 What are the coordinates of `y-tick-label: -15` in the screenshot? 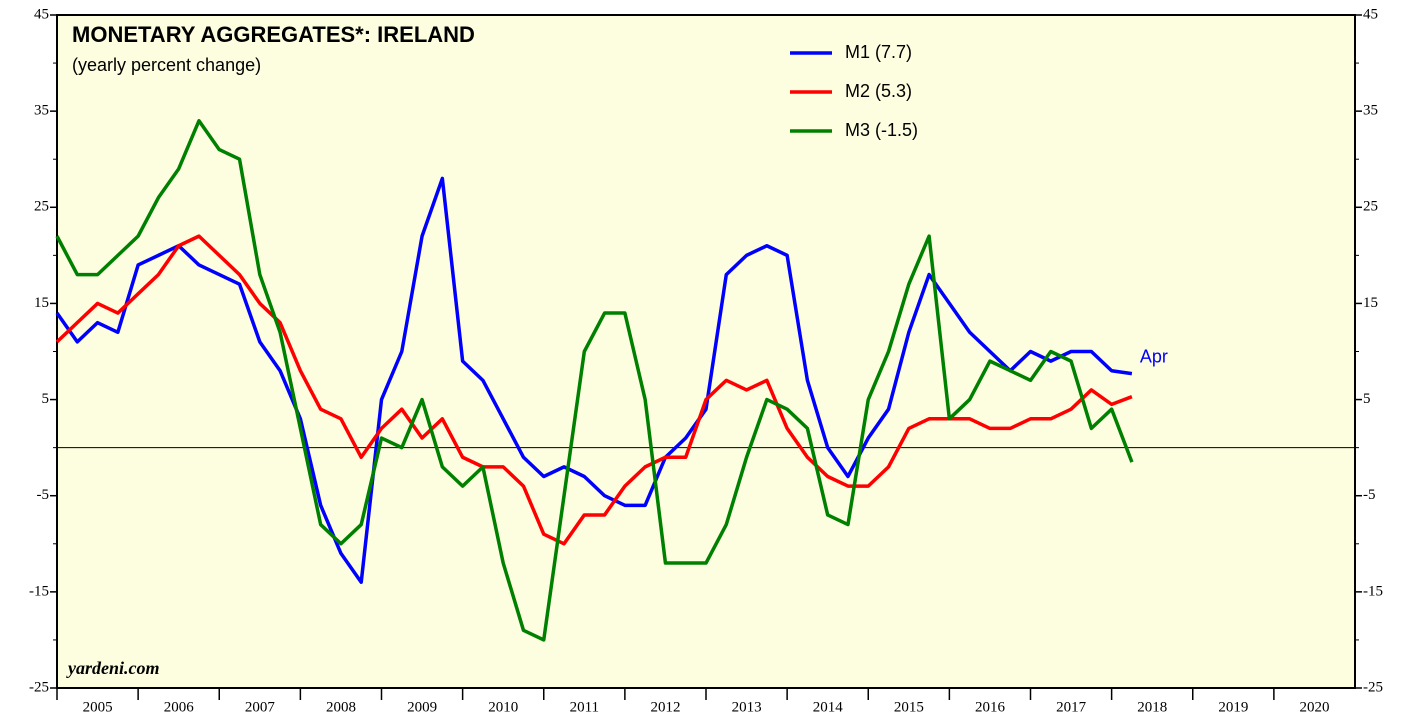 It's located at (39, 591).